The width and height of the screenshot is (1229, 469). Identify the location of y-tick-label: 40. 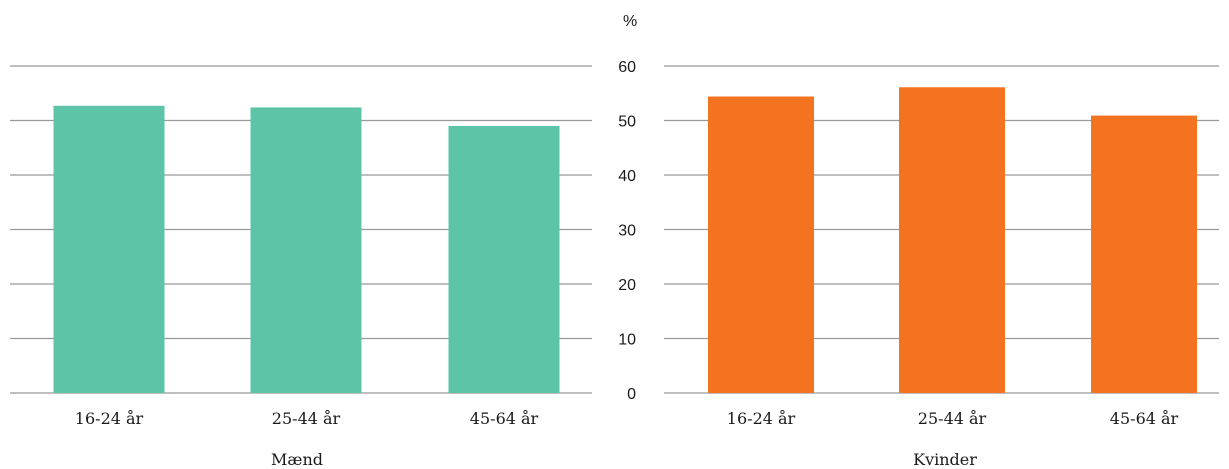
(627, 176).